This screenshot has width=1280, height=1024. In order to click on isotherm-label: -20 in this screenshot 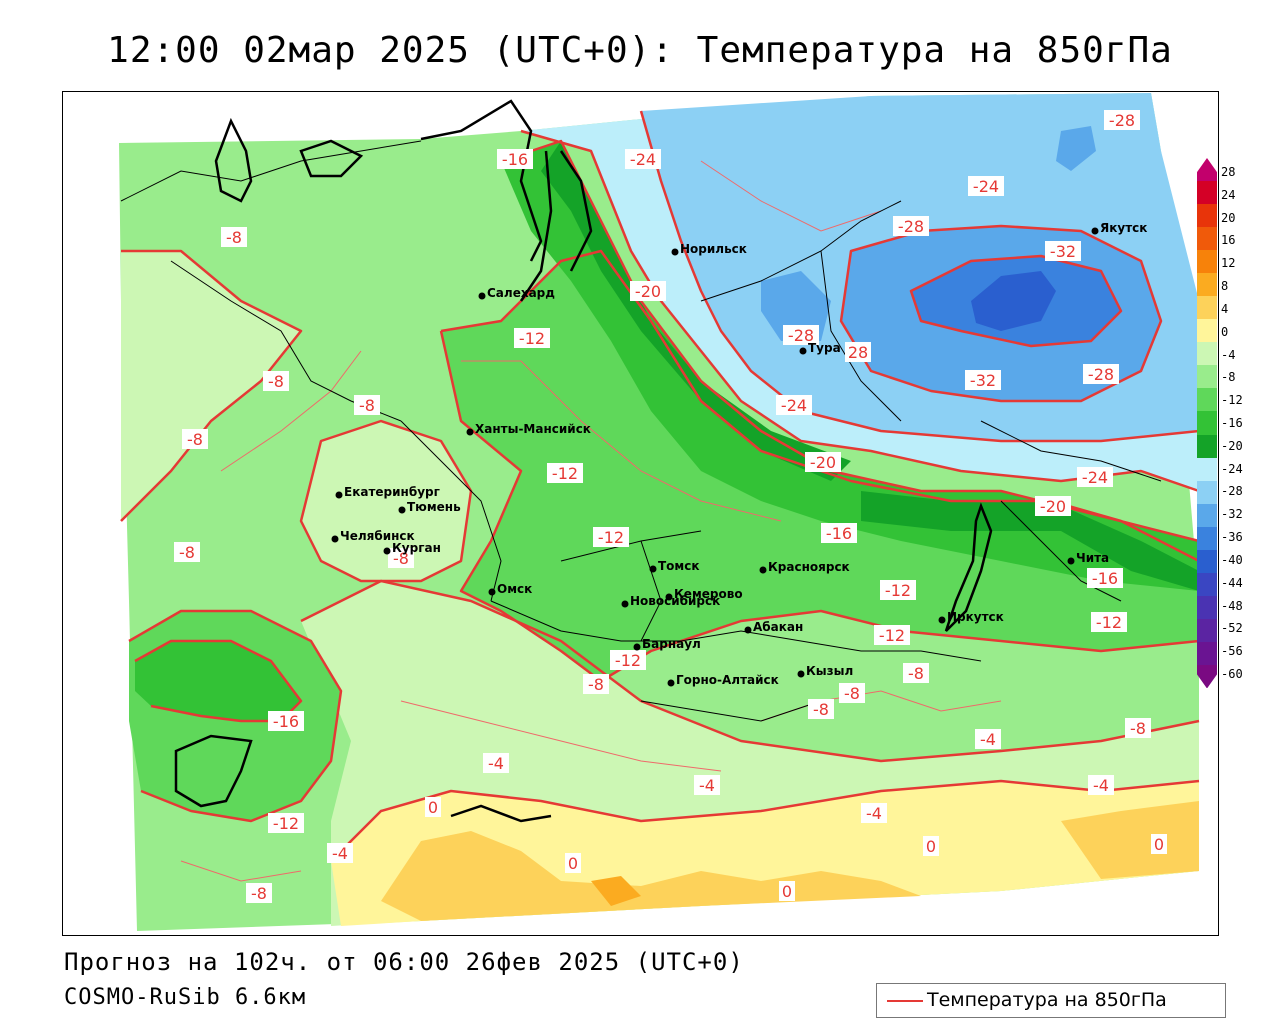, I will do `click(1053, 506)`.